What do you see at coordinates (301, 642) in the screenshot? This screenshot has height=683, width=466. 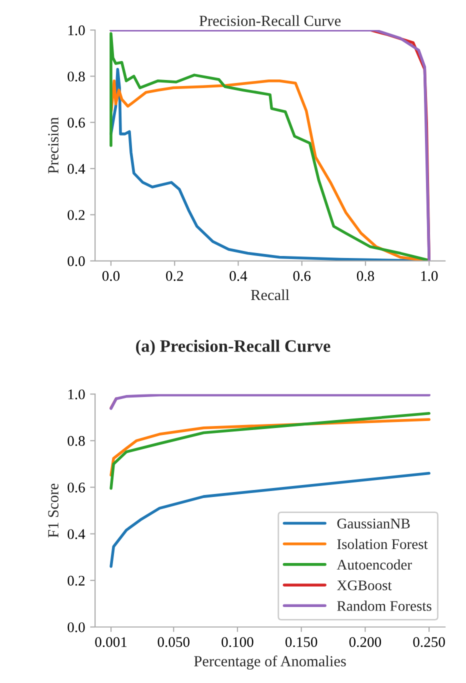 I see `x-tick-label: 0.150` at bounding box center [301, 642].